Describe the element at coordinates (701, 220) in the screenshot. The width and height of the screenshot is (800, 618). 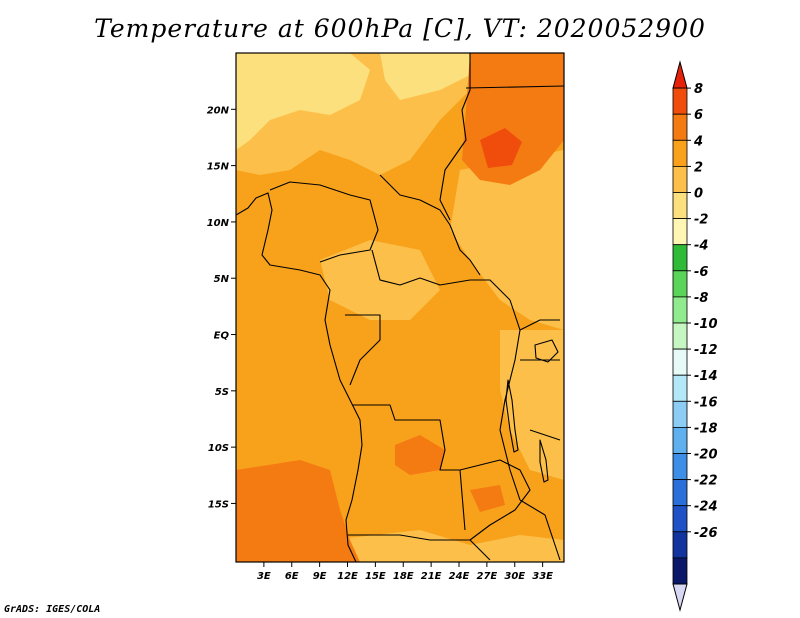
I see `colorbar-label: -2` at that location.